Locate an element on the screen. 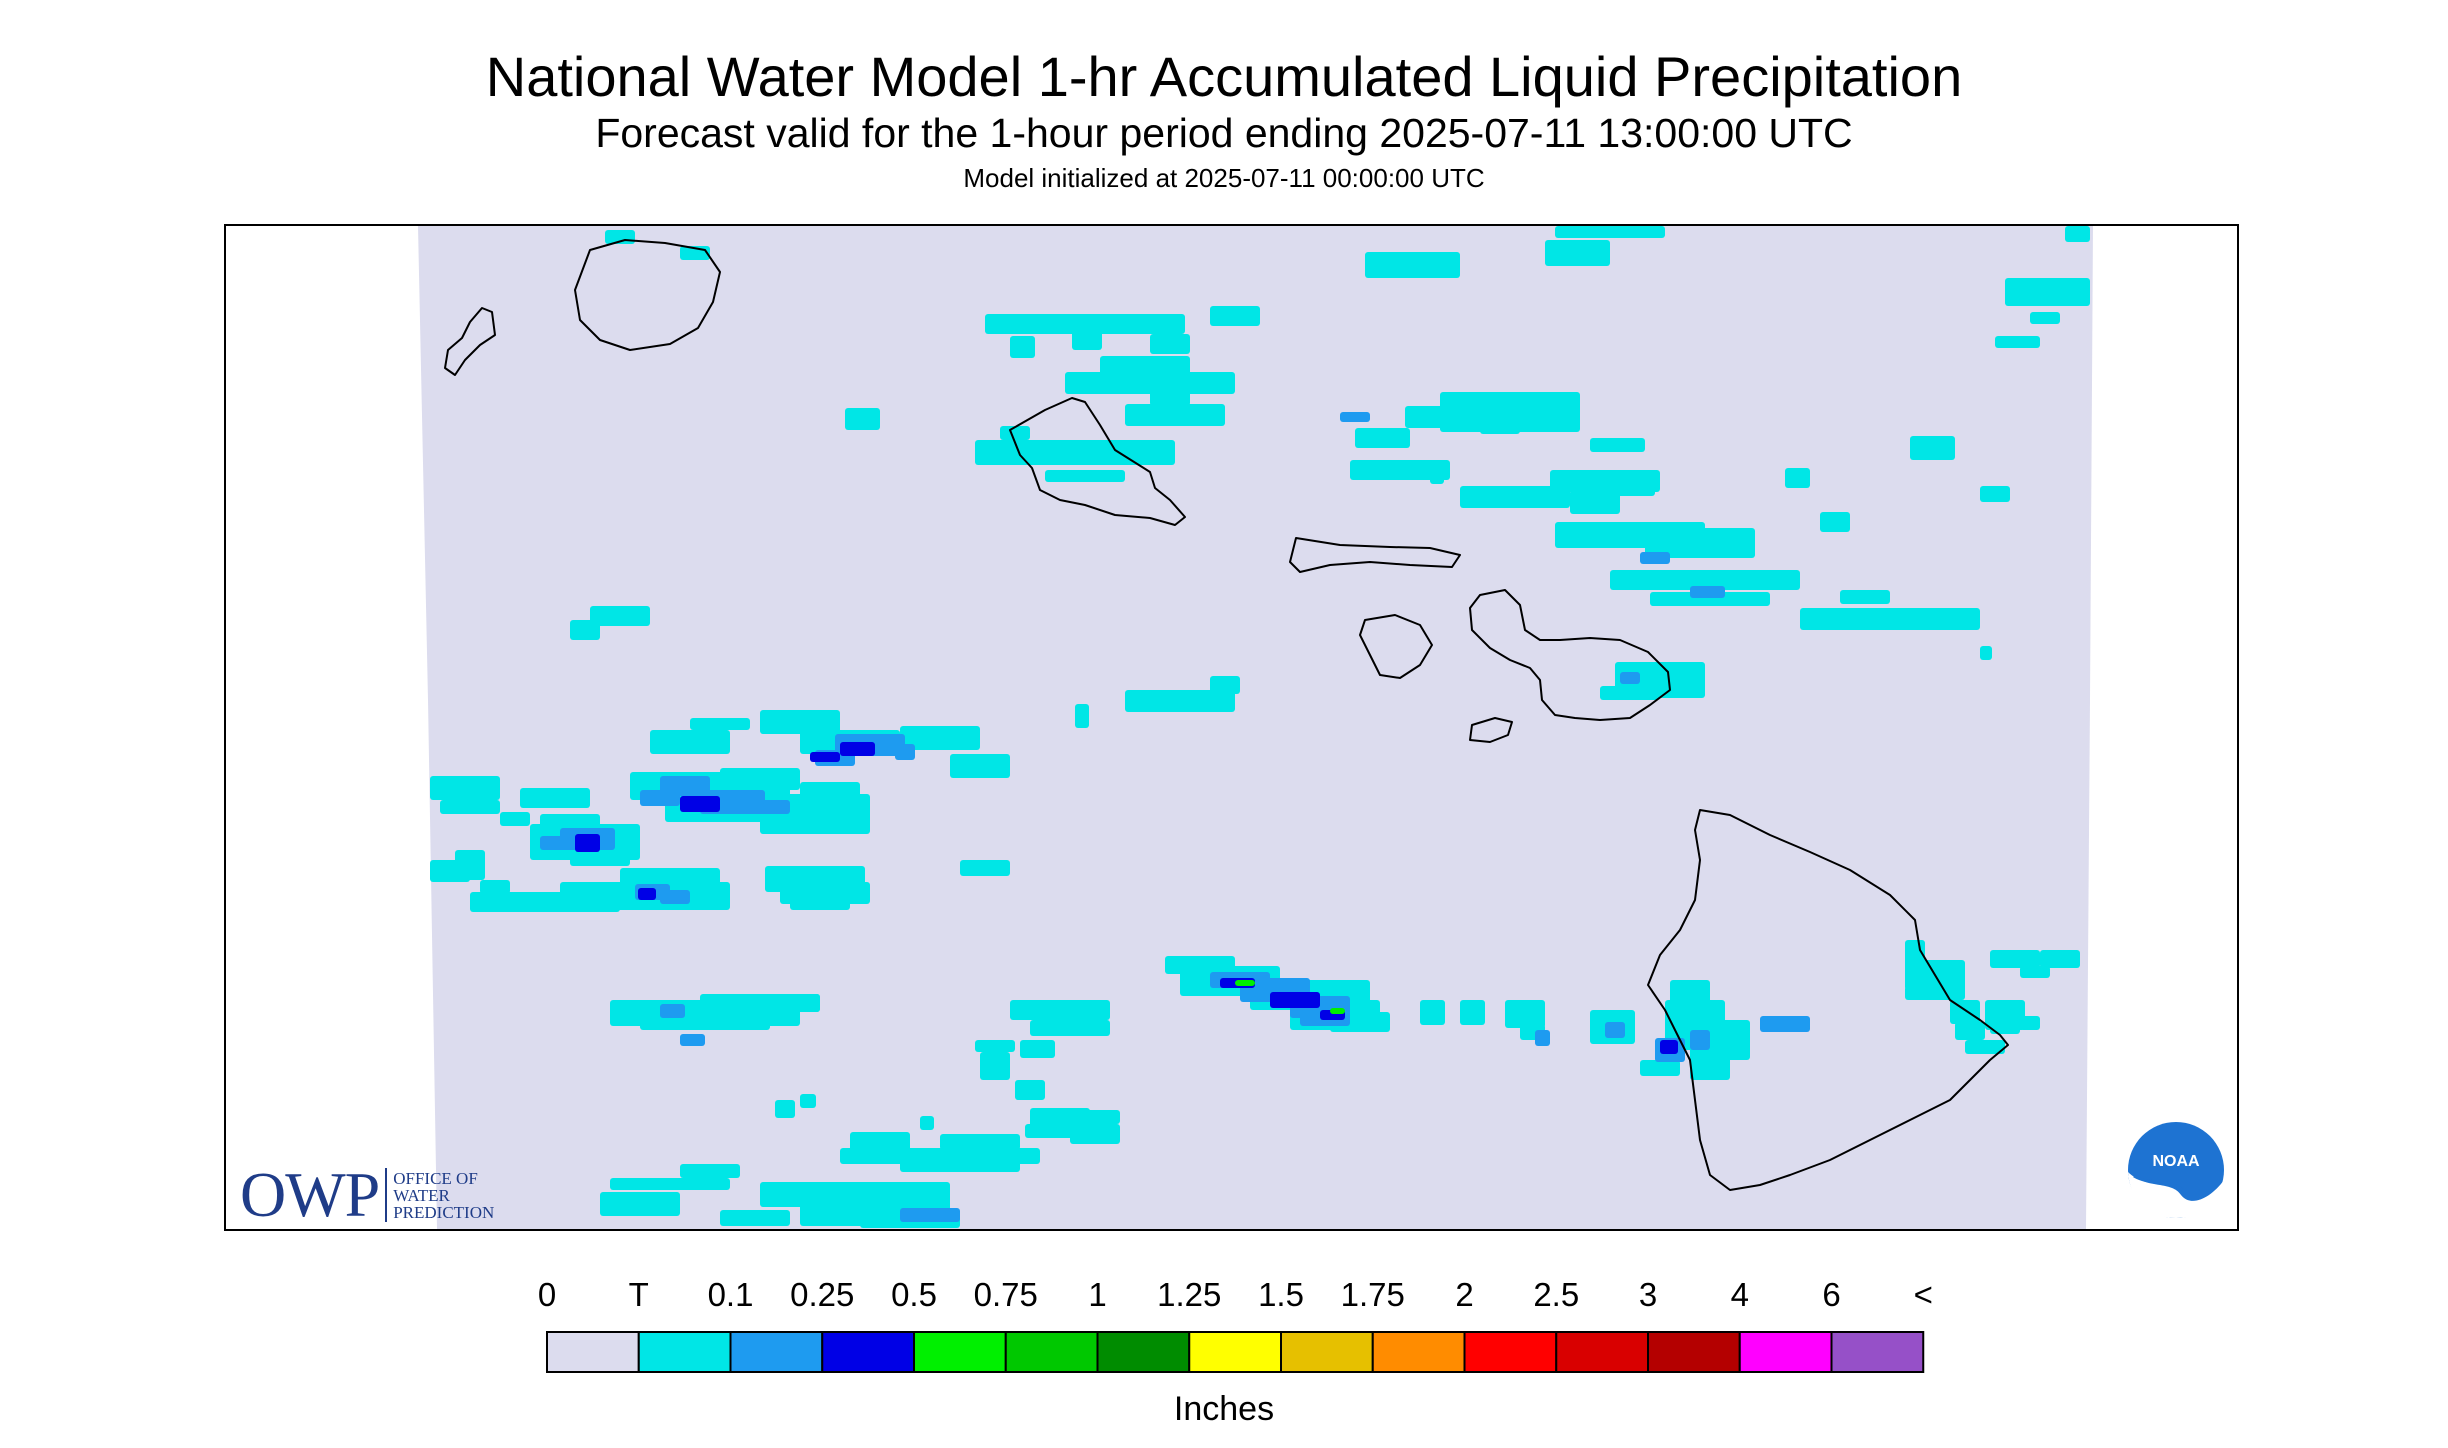 The height and width of the screenshot is (1448, 2448). maui-coast is located at coordinates (1570, 655).